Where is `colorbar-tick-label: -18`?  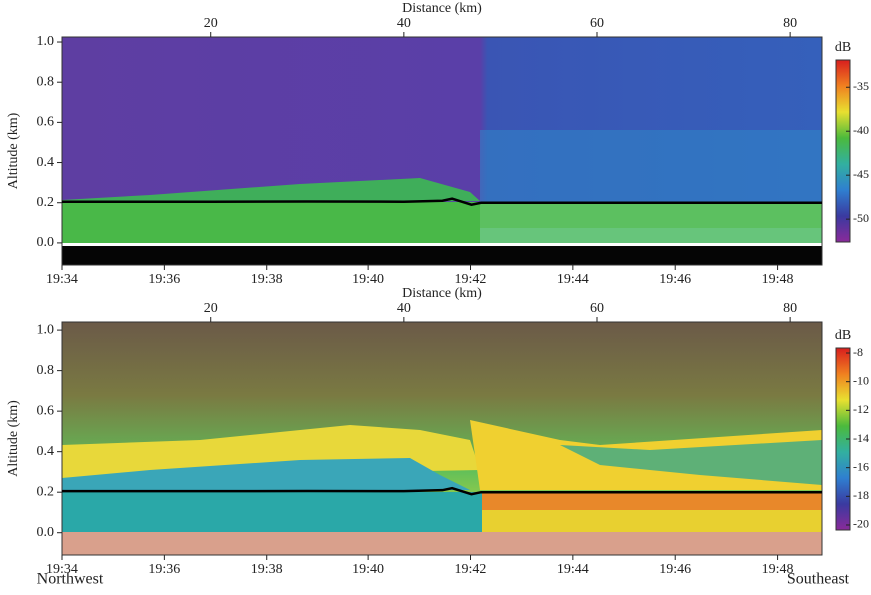
colorbar-tick-label: -18 is located at coordinates (861, 495).